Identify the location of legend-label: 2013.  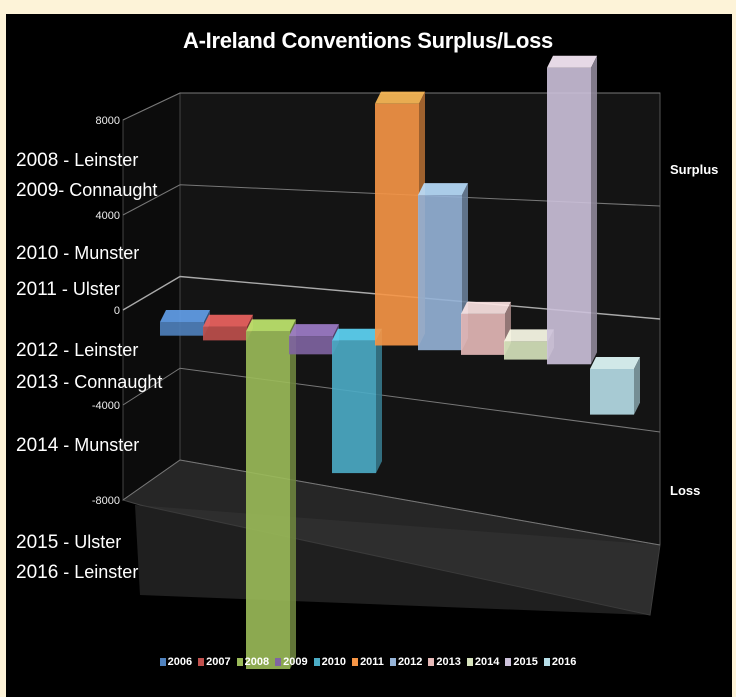
(448, 662).